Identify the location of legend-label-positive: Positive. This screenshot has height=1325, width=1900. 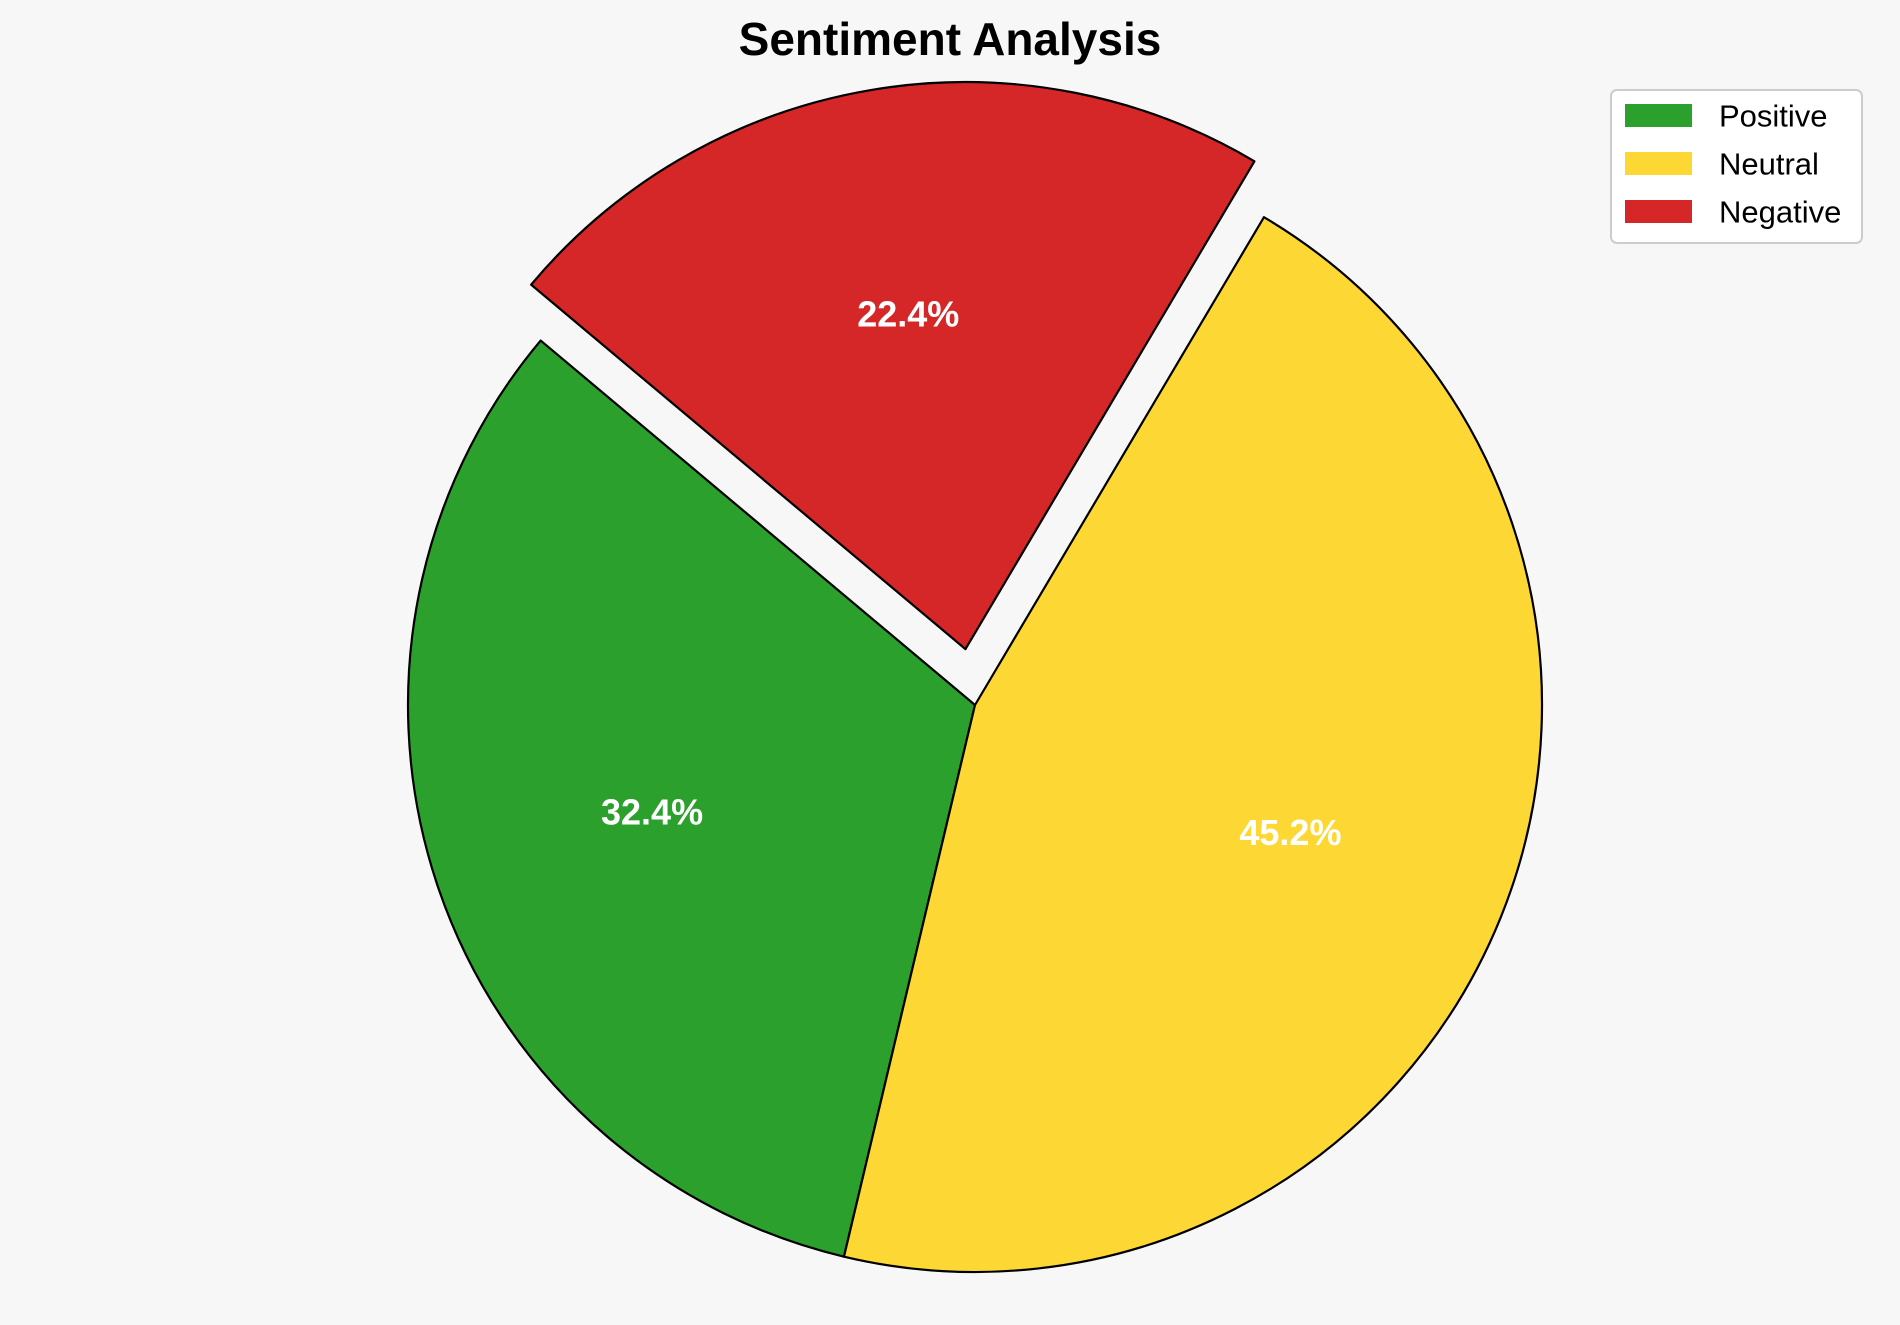
(1773, 116).